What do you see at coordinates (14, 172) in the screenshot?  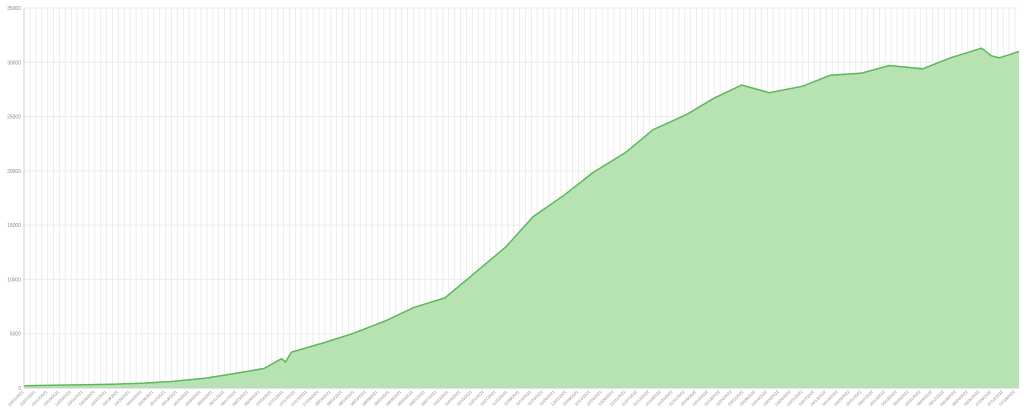 I see `y-tick-label: 20000` at bounding box center [14, 172].